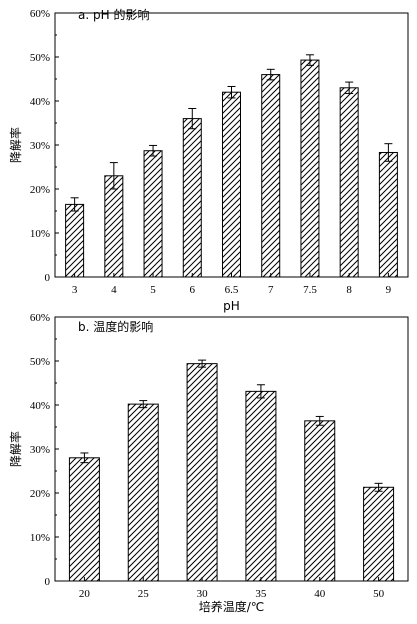  What do you see at coordinates (271, 290) in the screenshot?
I see `x-tick-label: 7` at bounding box center [271, 290].